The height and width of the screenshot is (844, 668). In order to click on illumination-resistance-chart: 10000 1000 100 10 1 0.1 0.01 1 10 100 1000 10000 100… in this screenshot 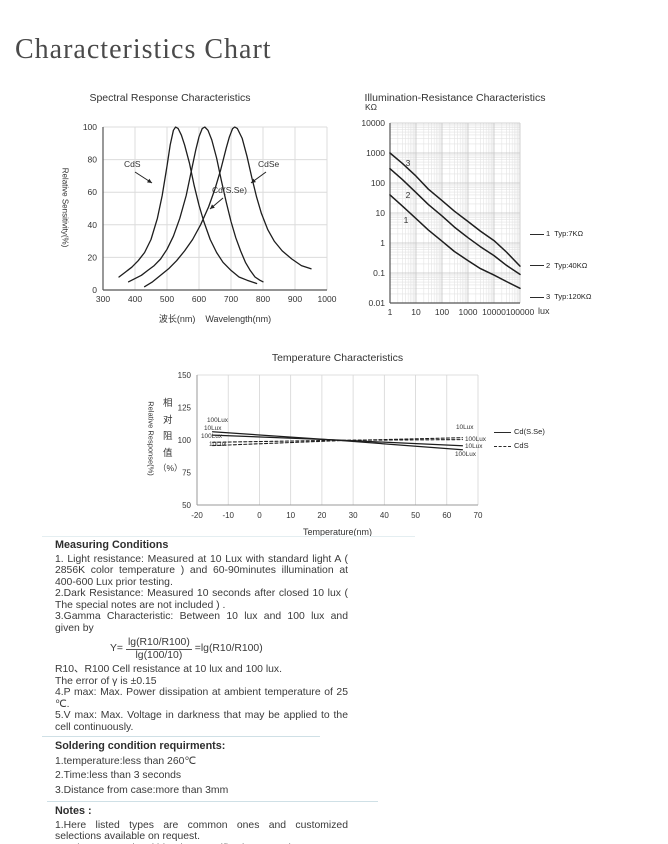, I will do `click(506, 210)`.